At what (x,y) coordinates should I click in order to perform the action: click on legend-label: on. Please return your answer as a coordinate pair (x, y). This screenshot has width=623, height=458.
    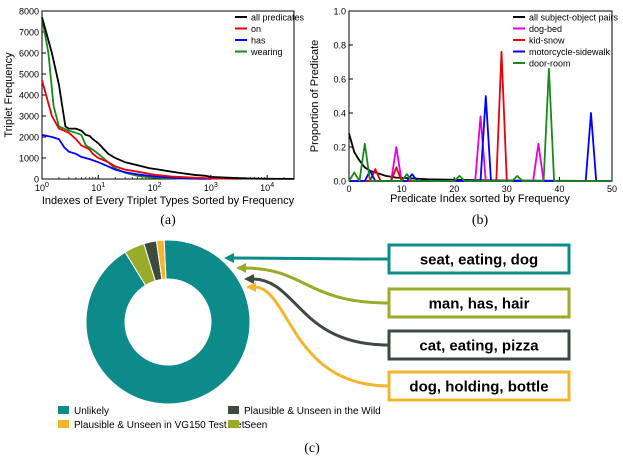
    Looking at the image, I should click on (256, 29).